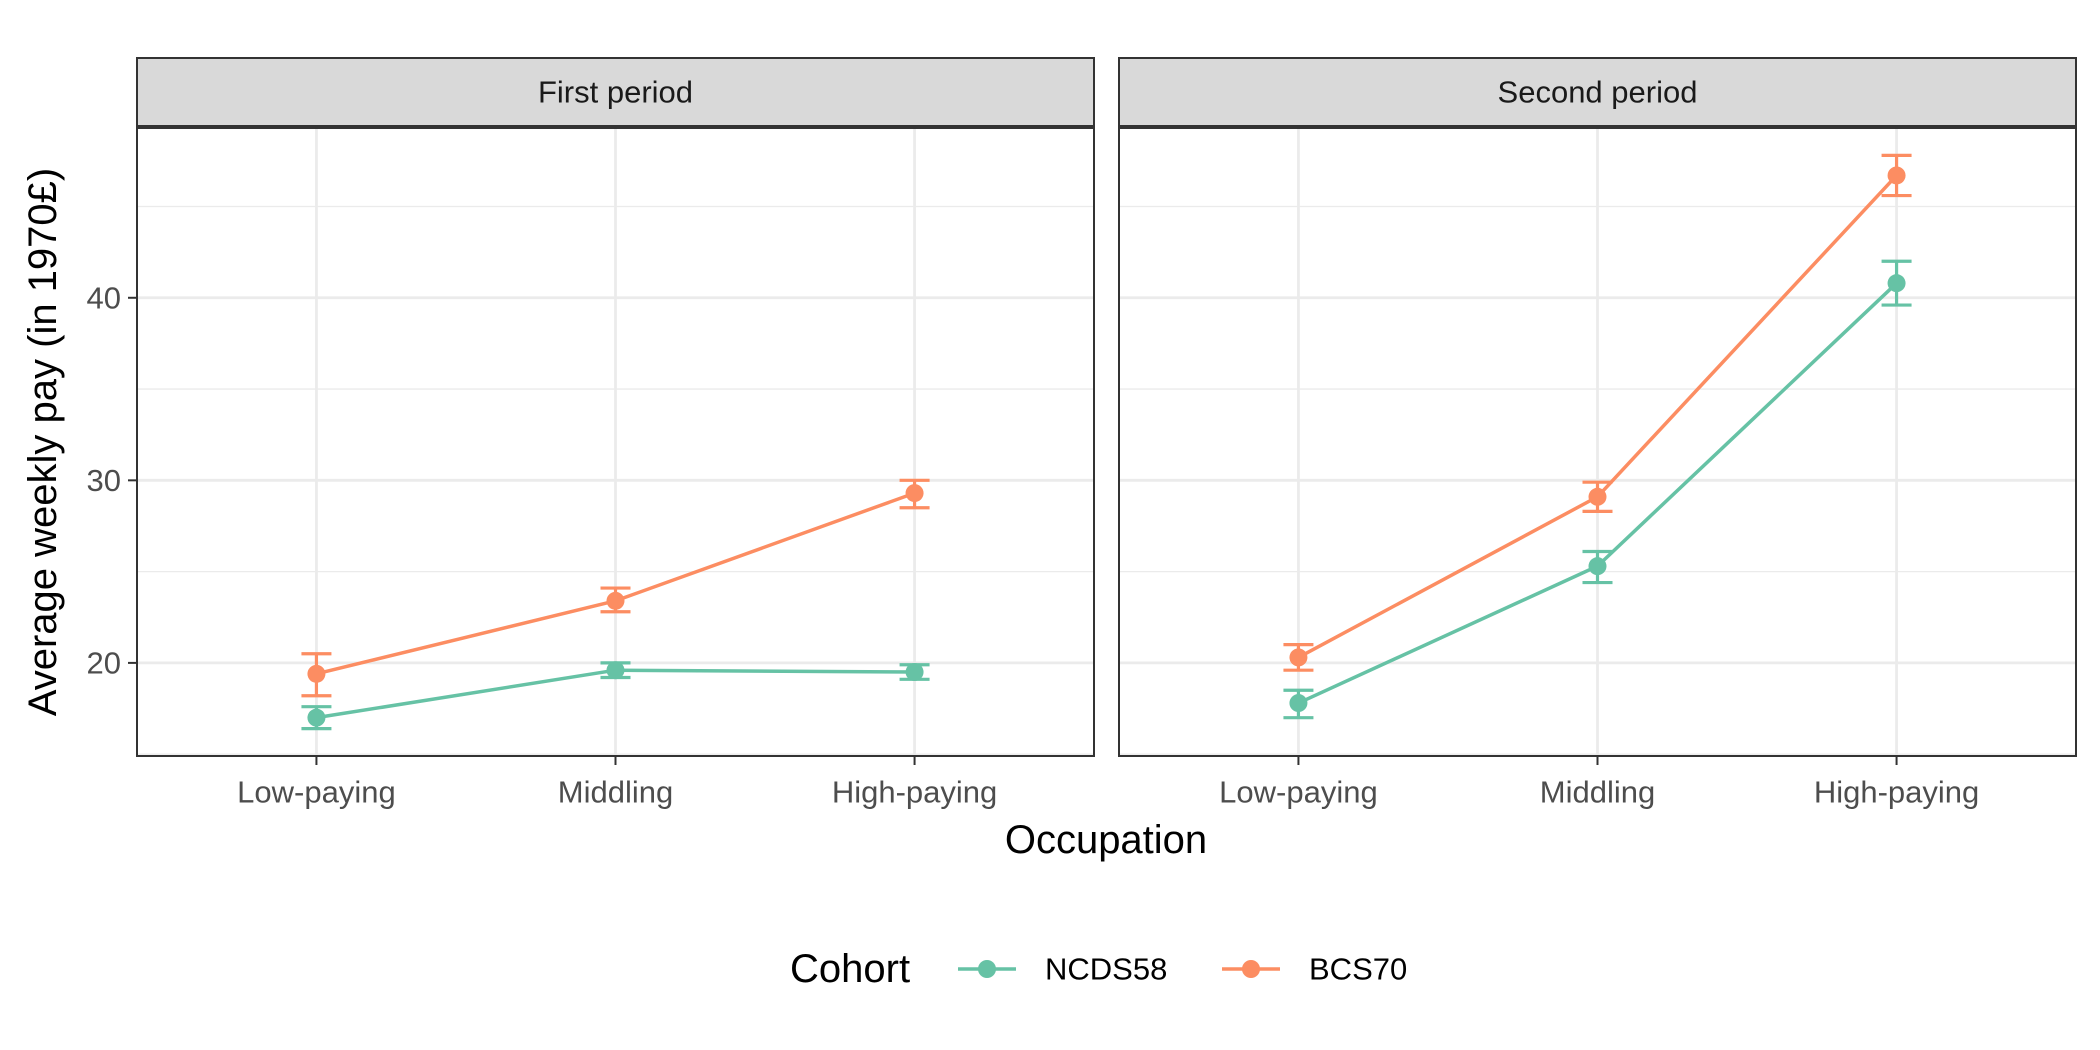  What do you see at coordinates (1358, 969) in the screenshot?
I see `legend-label: BCS70` at bounding box center [1358, 969].